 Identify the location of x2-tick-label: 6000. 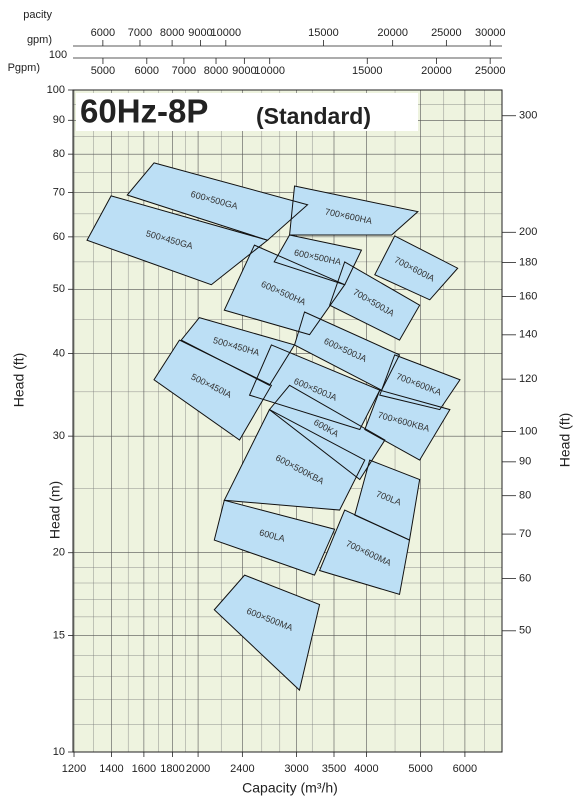
(103, 33).